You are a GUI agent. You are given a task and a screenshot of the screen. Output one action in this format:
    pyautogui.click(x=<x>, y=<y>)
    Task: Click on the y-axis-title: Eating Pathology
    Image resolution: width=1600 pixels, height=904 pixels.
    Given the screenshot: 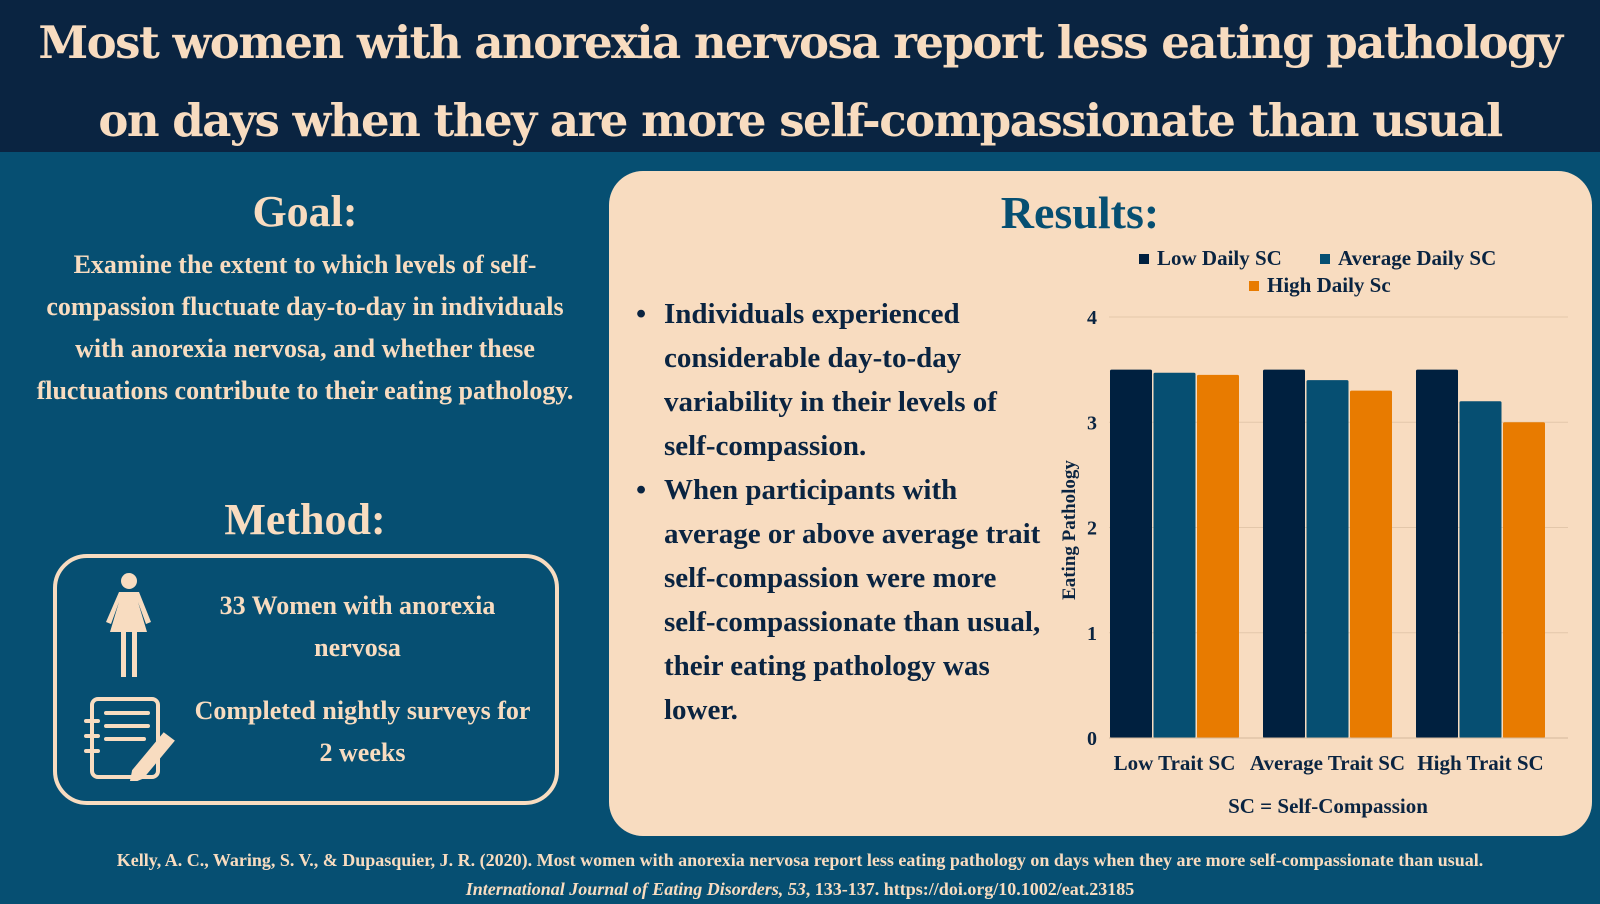 What is the action you would take?
    pyautogui.click(x=1069, y=530)
    